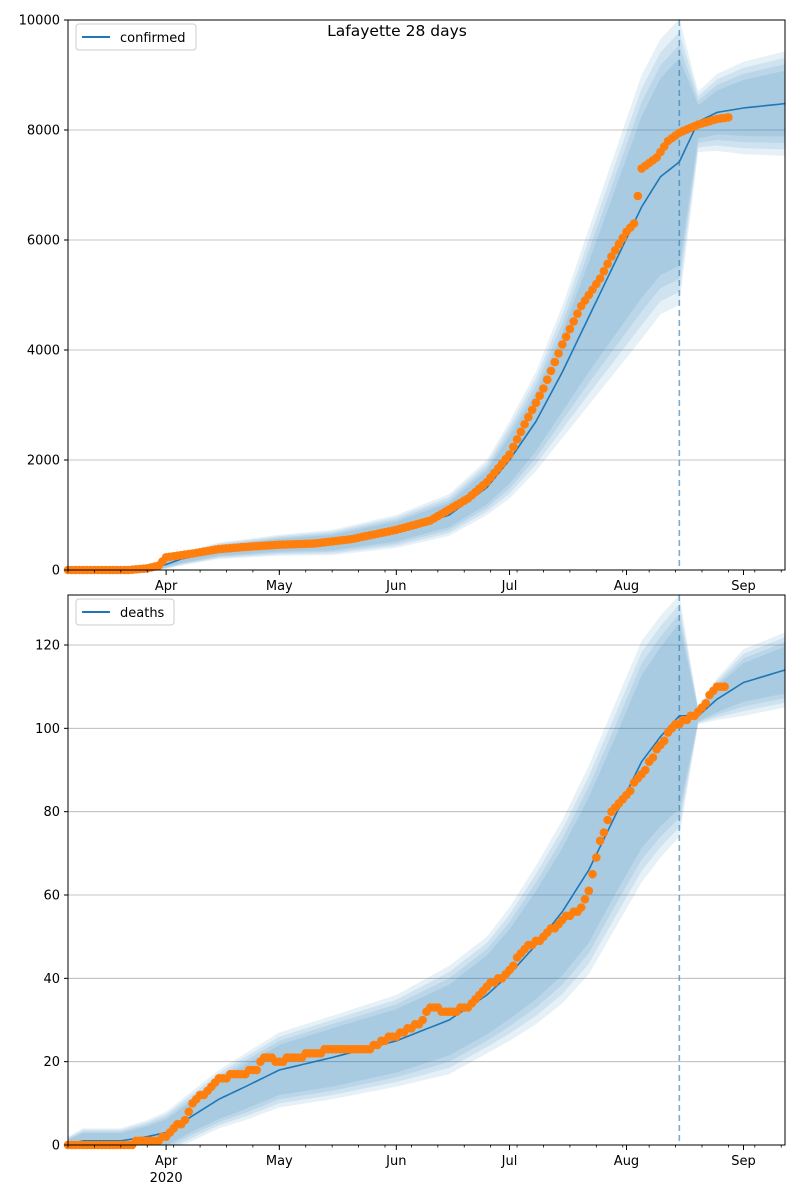 This screenshot has height=1200, width=800. What do you see at coordinates (51, 812) in the screenshot?
I see `y-tick-label: 80` at bounding box center [51, 812].